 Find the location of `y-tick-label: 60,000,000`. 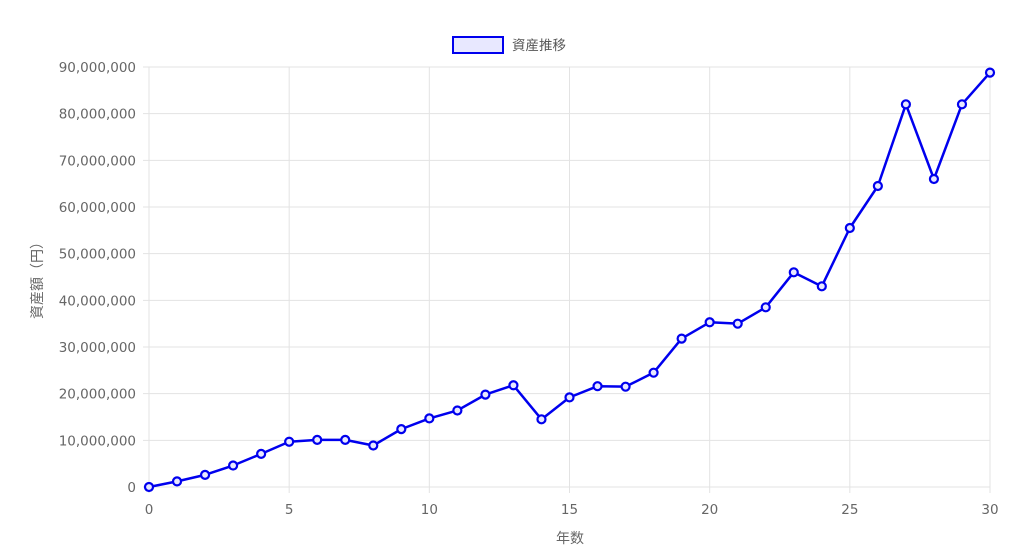

y-tick-label: 60,000,000 is located at coordinates (97, 208).